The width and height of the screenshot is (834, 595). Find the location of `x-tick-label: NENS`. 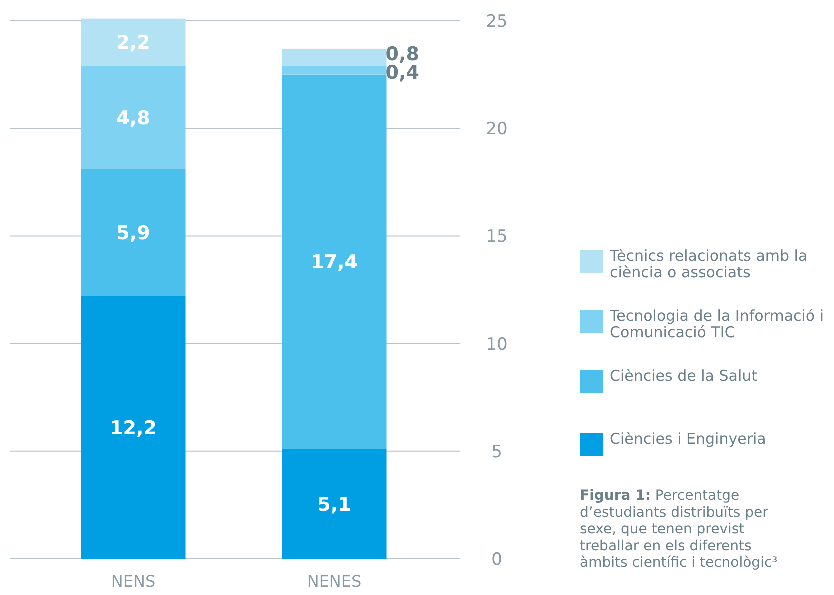

x-tick-label: NENS is located at coordinates (133, 581).